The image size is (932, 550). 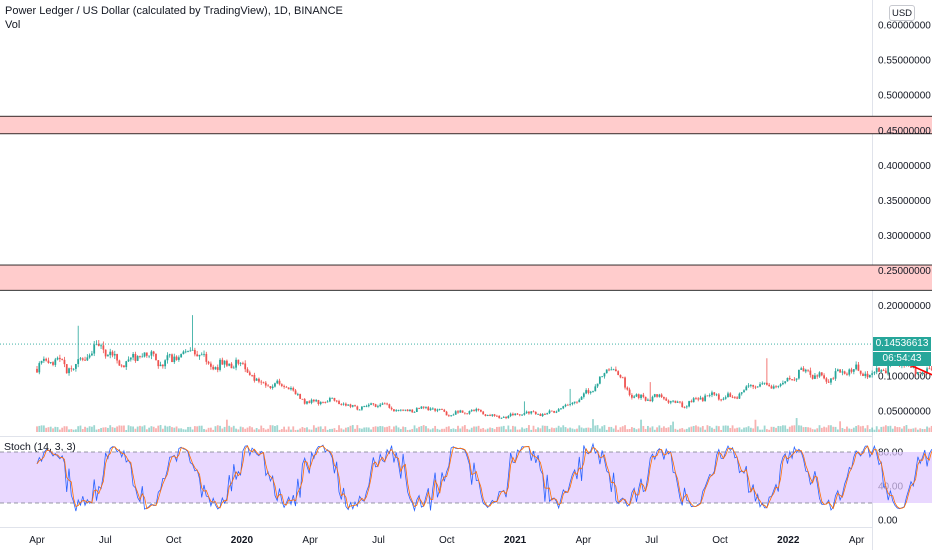 I want to click on volume-indicator-label: Vol, so click(x=13, y=25).